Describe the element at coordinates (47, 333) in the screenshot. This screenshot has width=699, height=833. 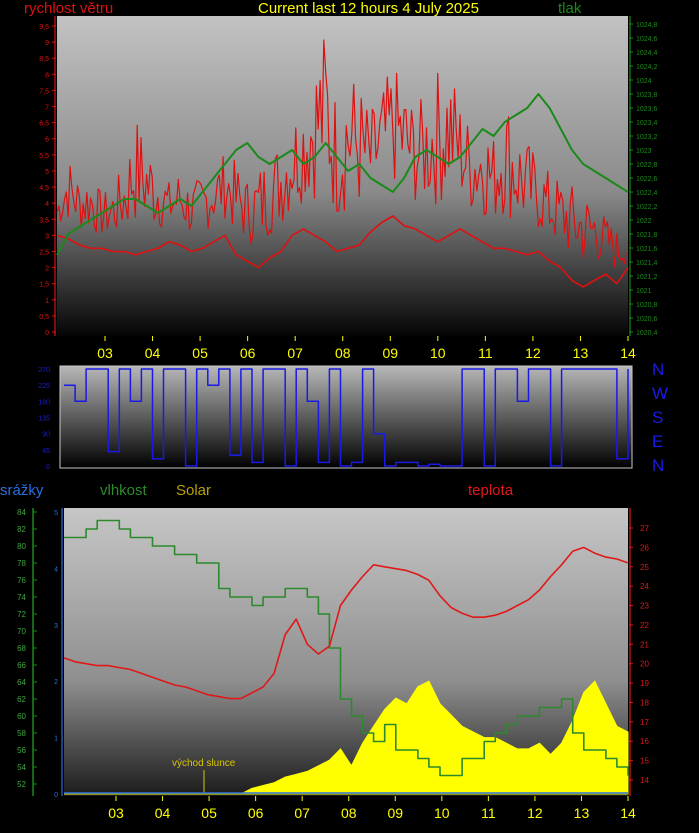
I see `wind-tick-label: 0` at that location.